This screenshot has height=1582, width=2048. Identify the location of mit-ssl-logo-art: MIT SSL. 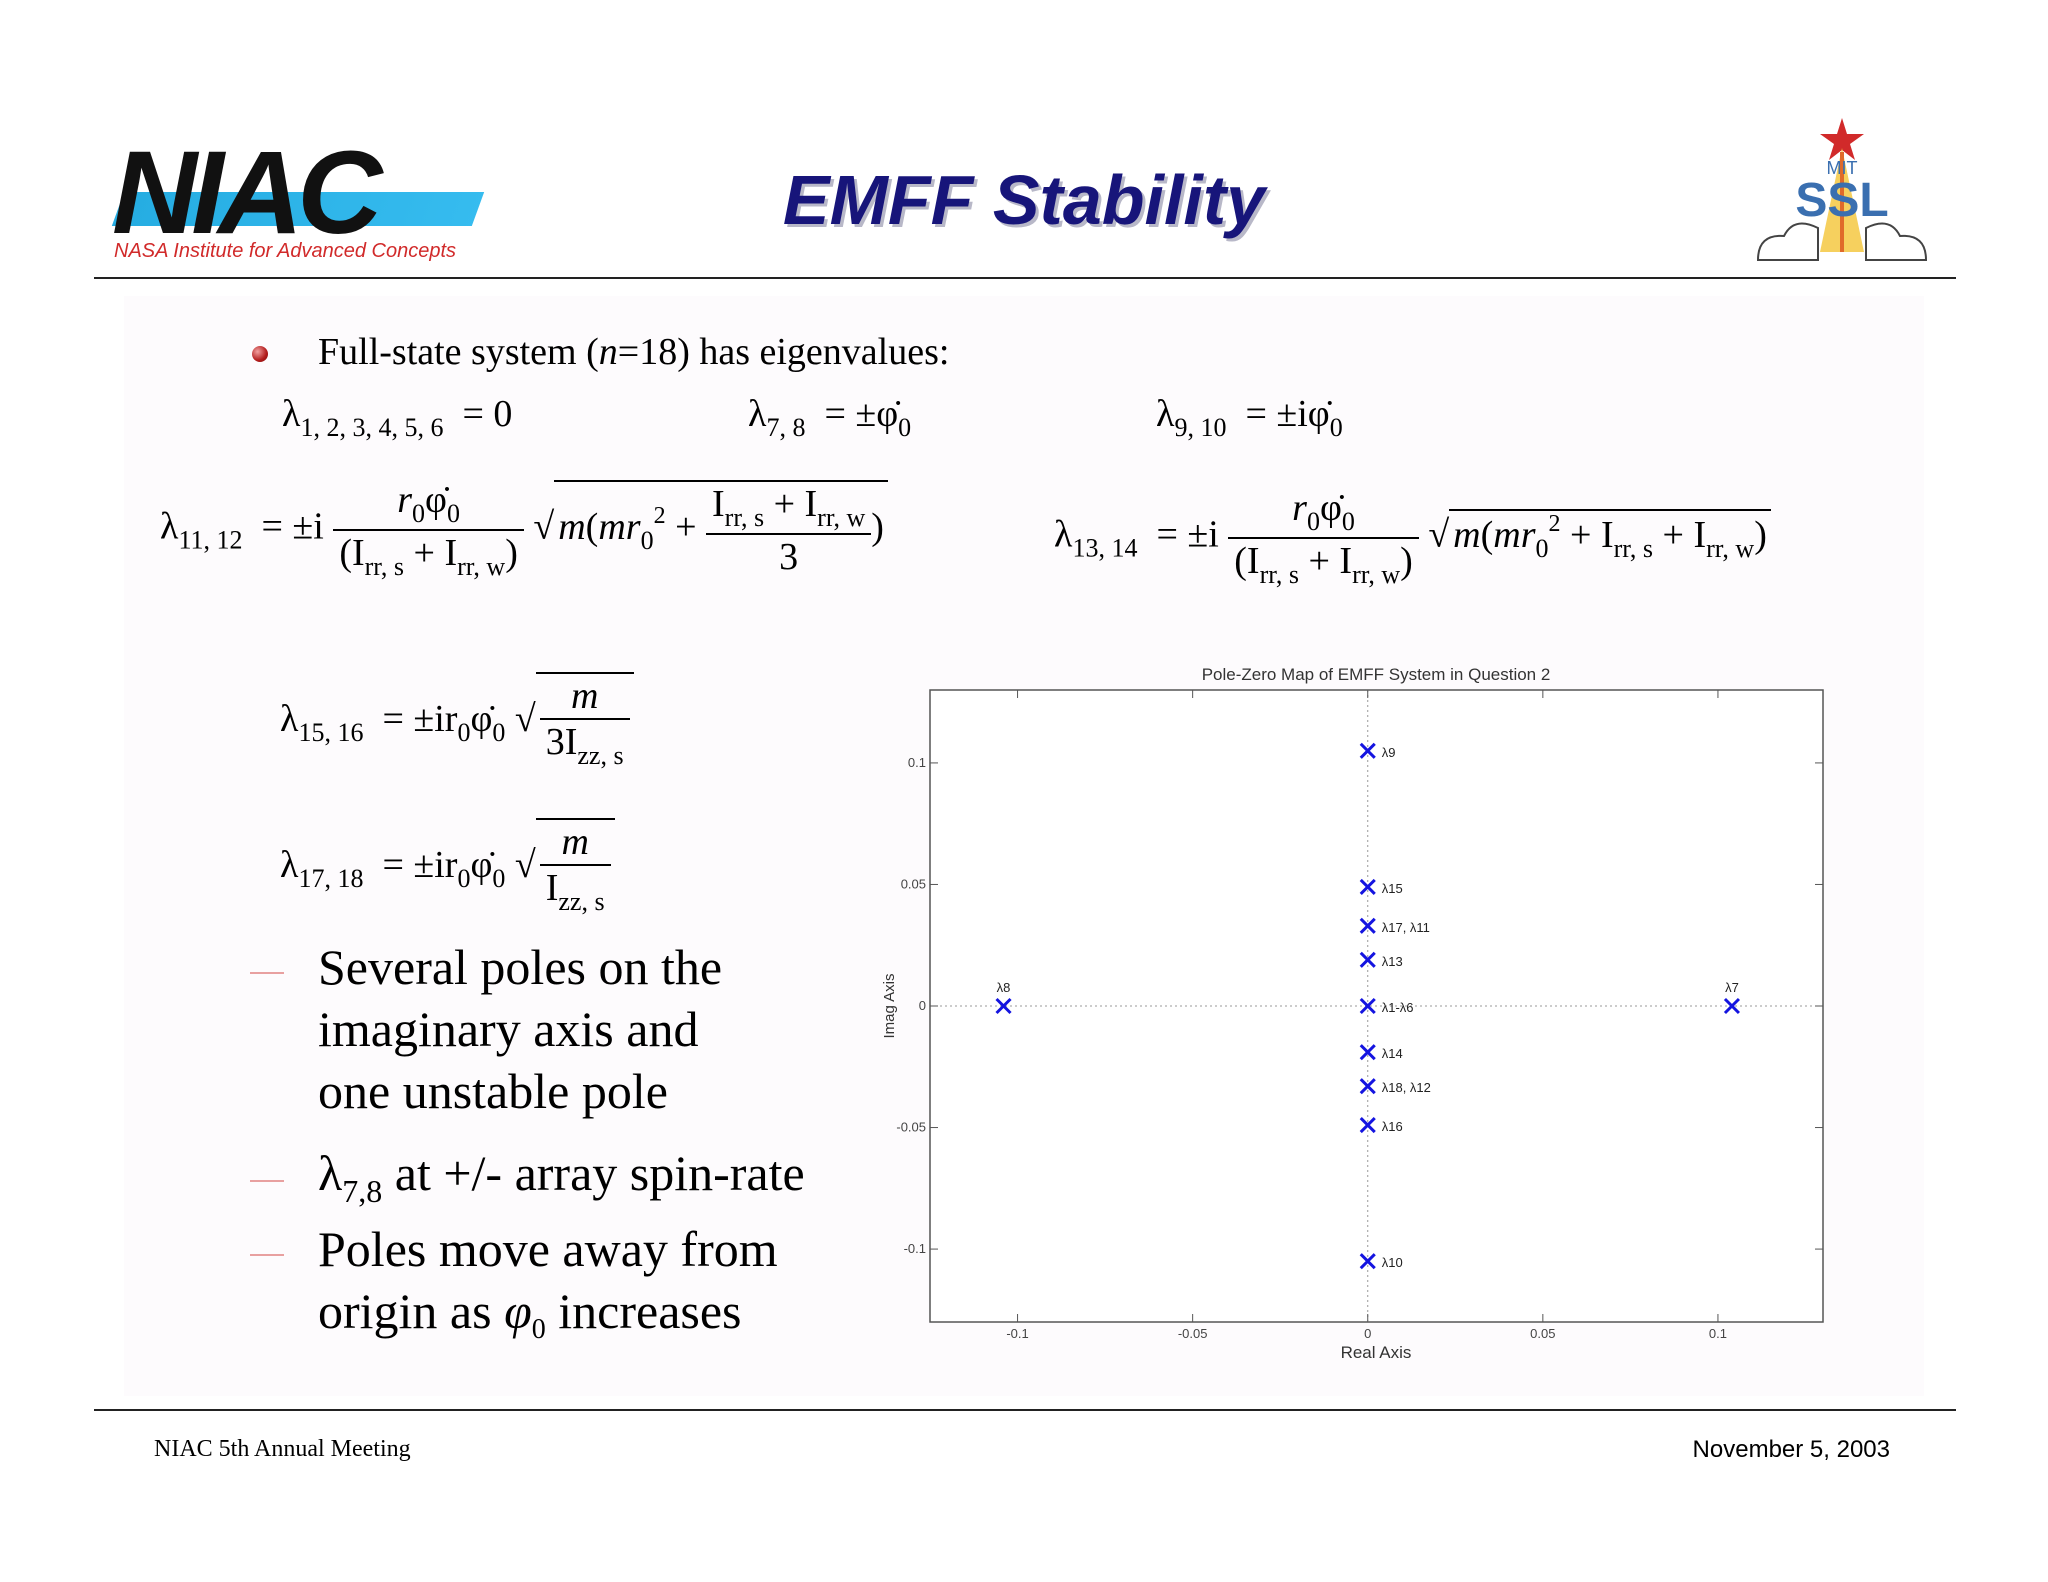
(1842, 189).